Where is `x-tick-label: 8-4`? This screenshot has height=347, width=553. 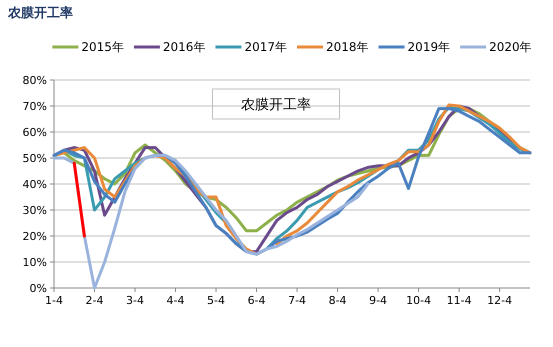 x-tick-label: 8-4 is located at coordinates (337, 300).